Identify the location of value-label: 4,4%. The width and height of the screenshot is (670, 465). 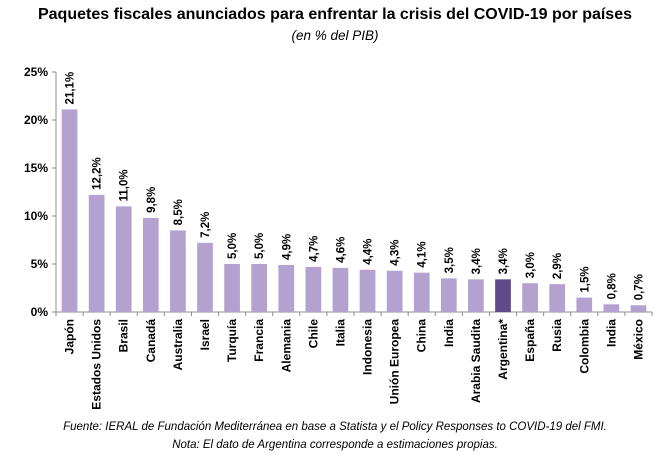
(369, 252).